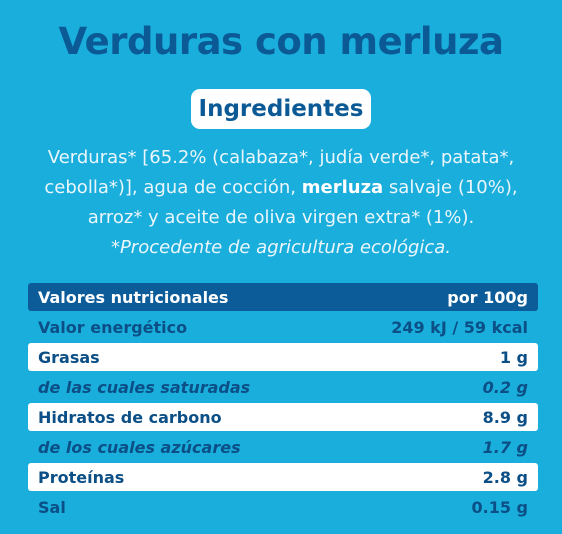 The width and height of the screenshot is (562, 534). What do you see at coordinates (513, 357) in the screenshot?
I see `cell: 1 g` at bounding box center [513, 357].